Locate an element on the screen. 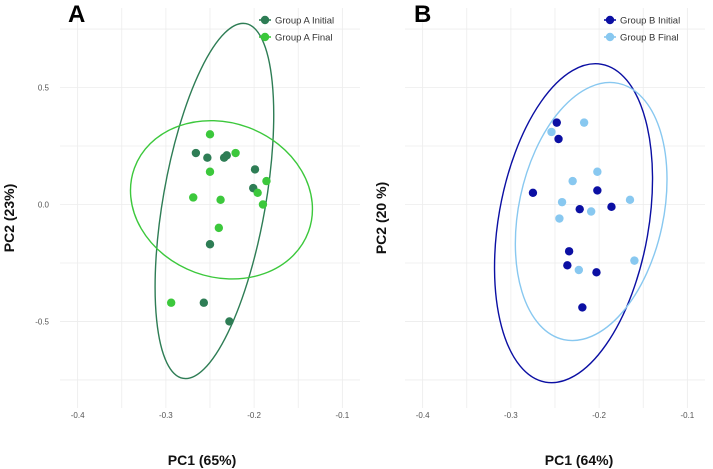  x-axis-label: PC1 (64%) is located at coordinates (579, 460).